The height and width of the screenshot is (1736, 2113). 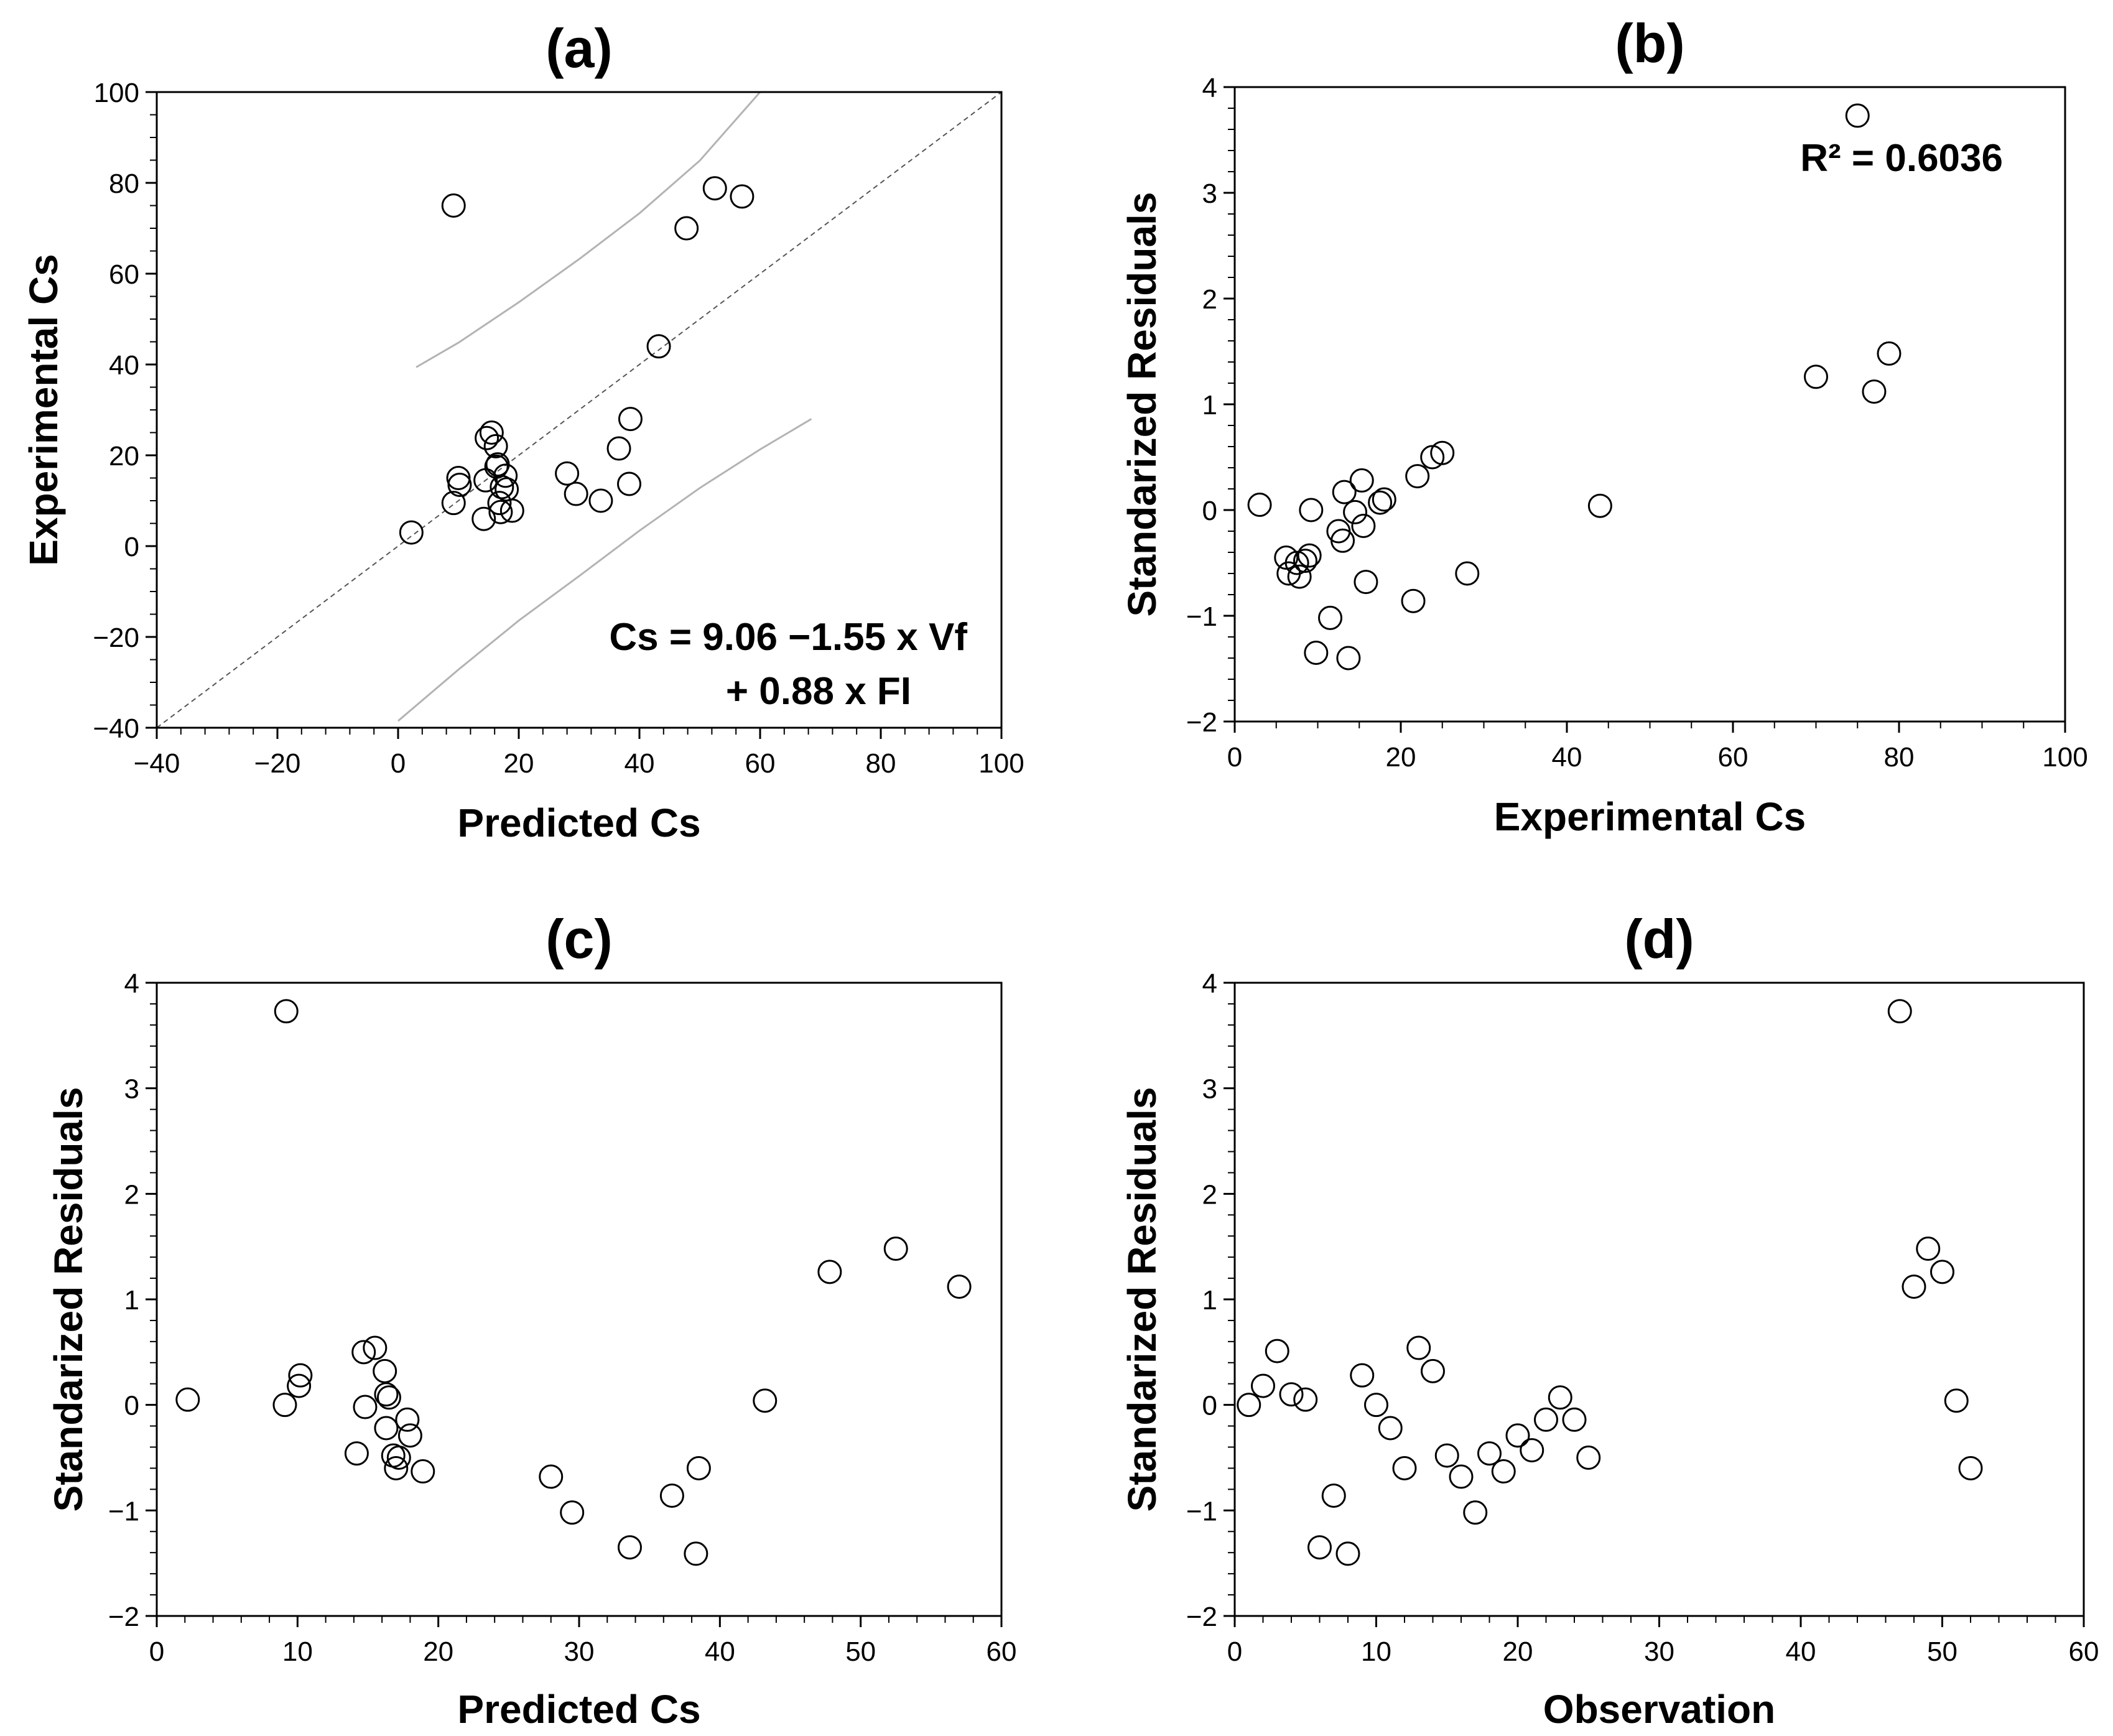 I want to click on panel-d-y-tick-label: 2, so click(x=1210, y=1194).